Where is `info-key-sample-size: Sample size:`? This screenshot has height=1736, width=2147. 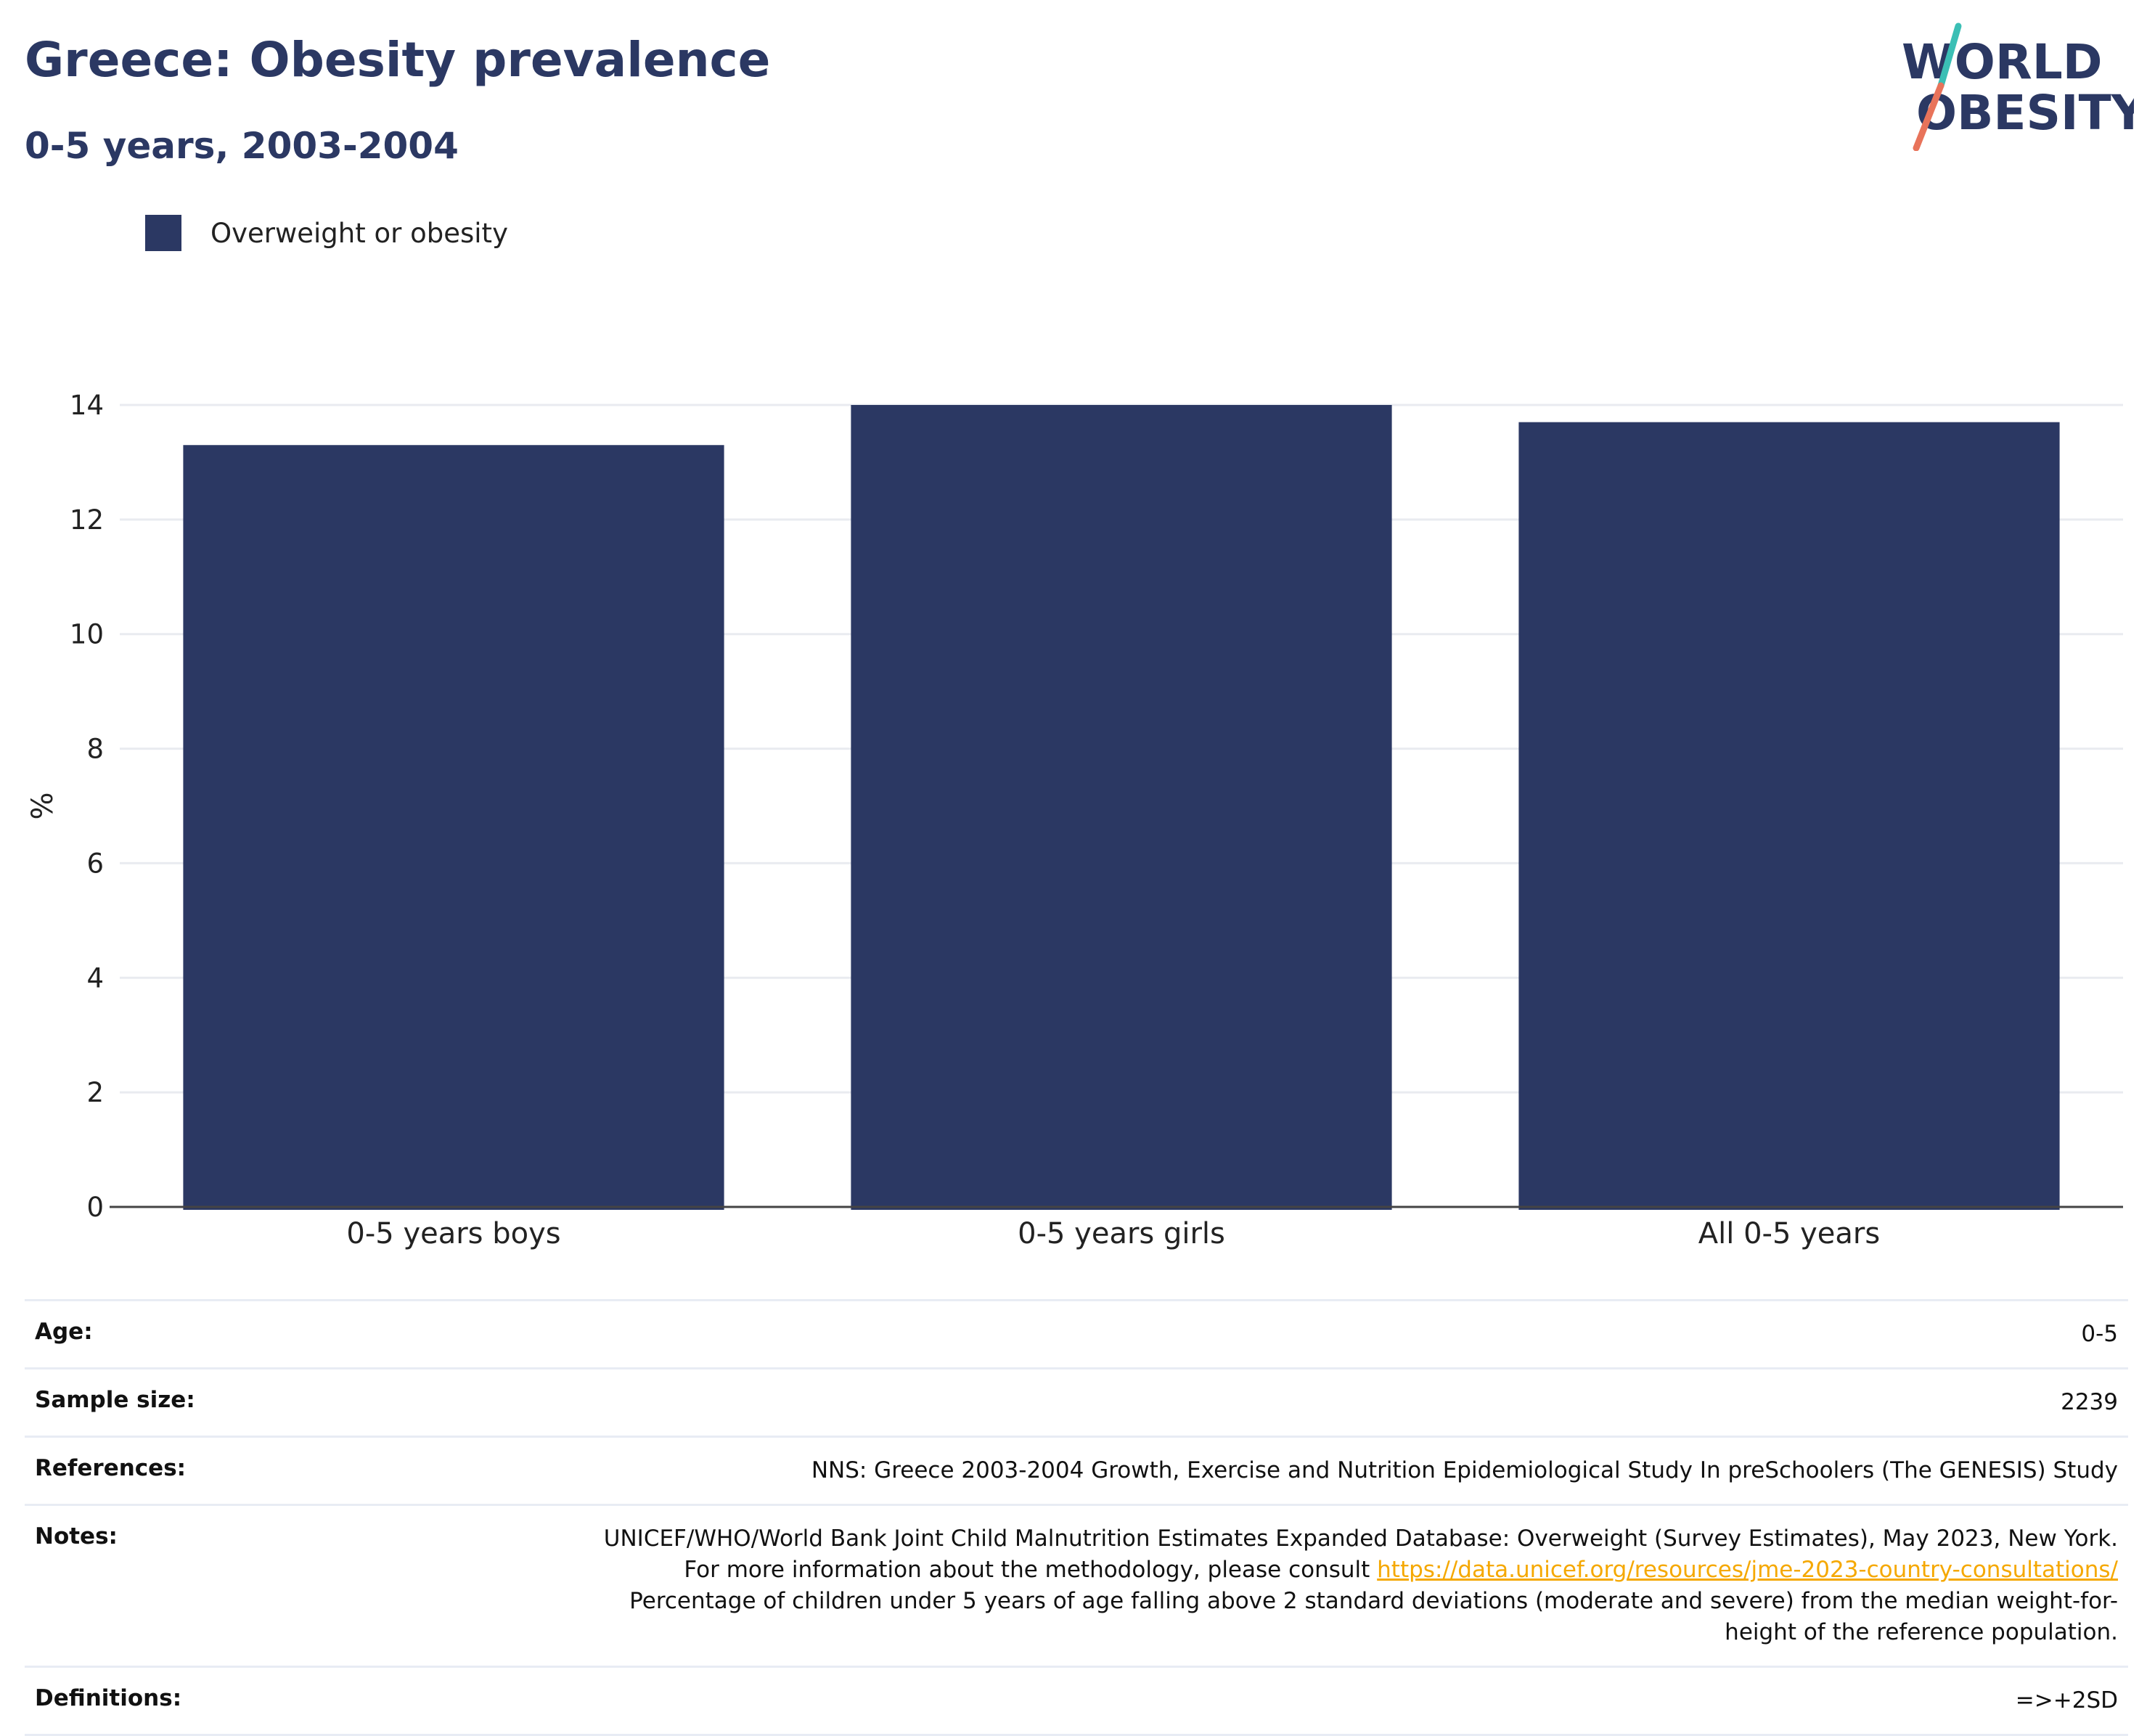
info-key-sample-size: Sample size: is located at coordinates (115, 1400).